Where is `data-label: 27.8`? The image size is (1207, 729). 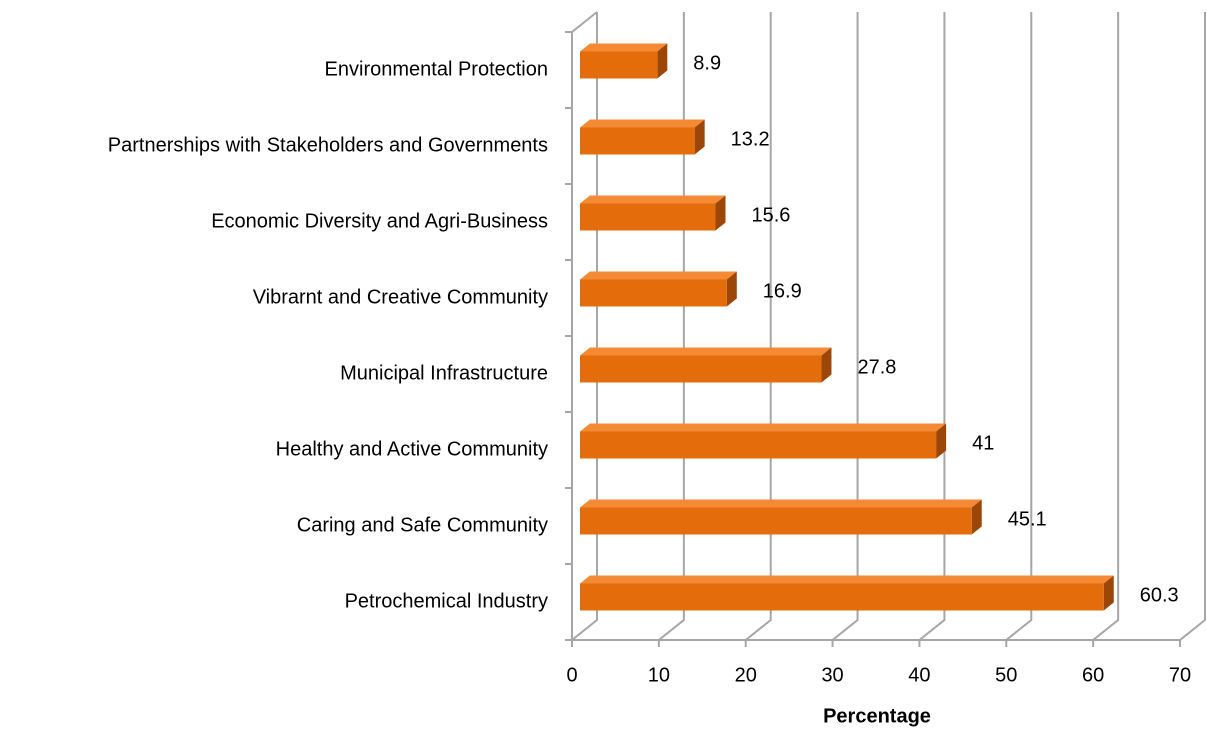
data-label: 27.8 is located at coordinates (876, 367).